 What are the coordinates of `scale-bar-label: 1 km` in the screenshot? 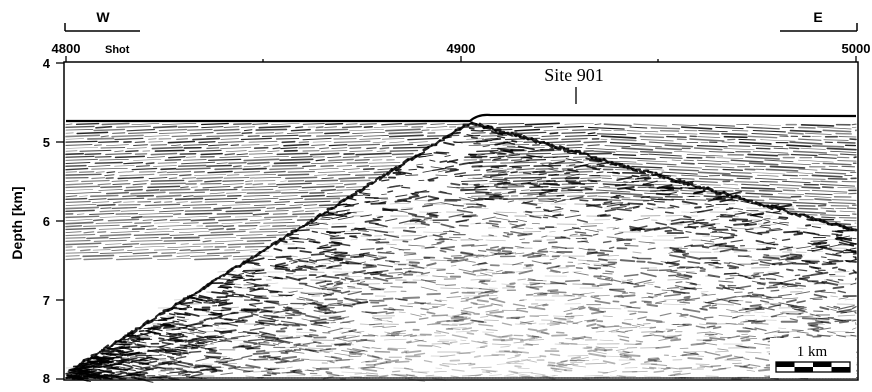 It's located at (812, 352).